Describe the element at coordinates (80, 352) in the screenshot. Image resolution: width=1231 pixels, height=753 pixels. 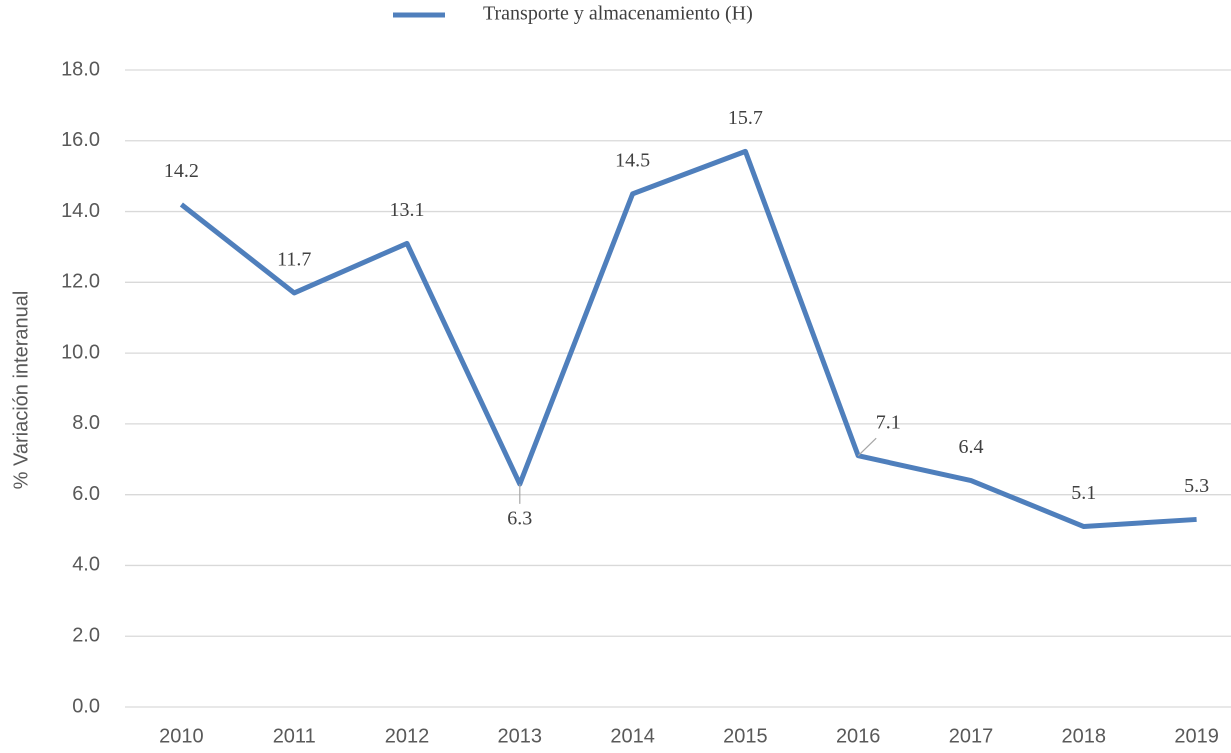
I see `y-tick-label: 10.0` at that location.